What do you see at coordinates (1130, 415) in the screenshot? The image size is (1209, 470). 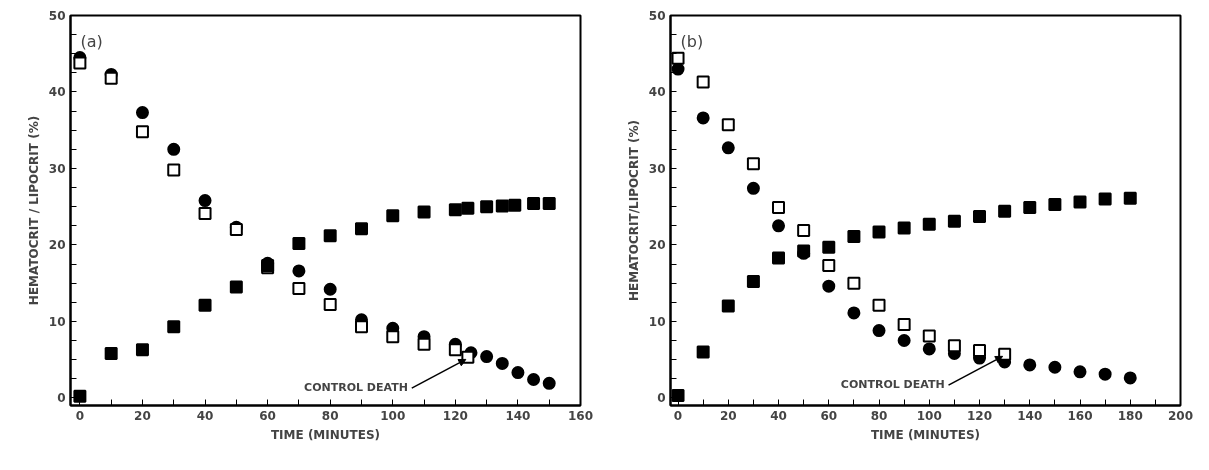 I see `x-tick-label: 180` at bounding box center [1130, 415].